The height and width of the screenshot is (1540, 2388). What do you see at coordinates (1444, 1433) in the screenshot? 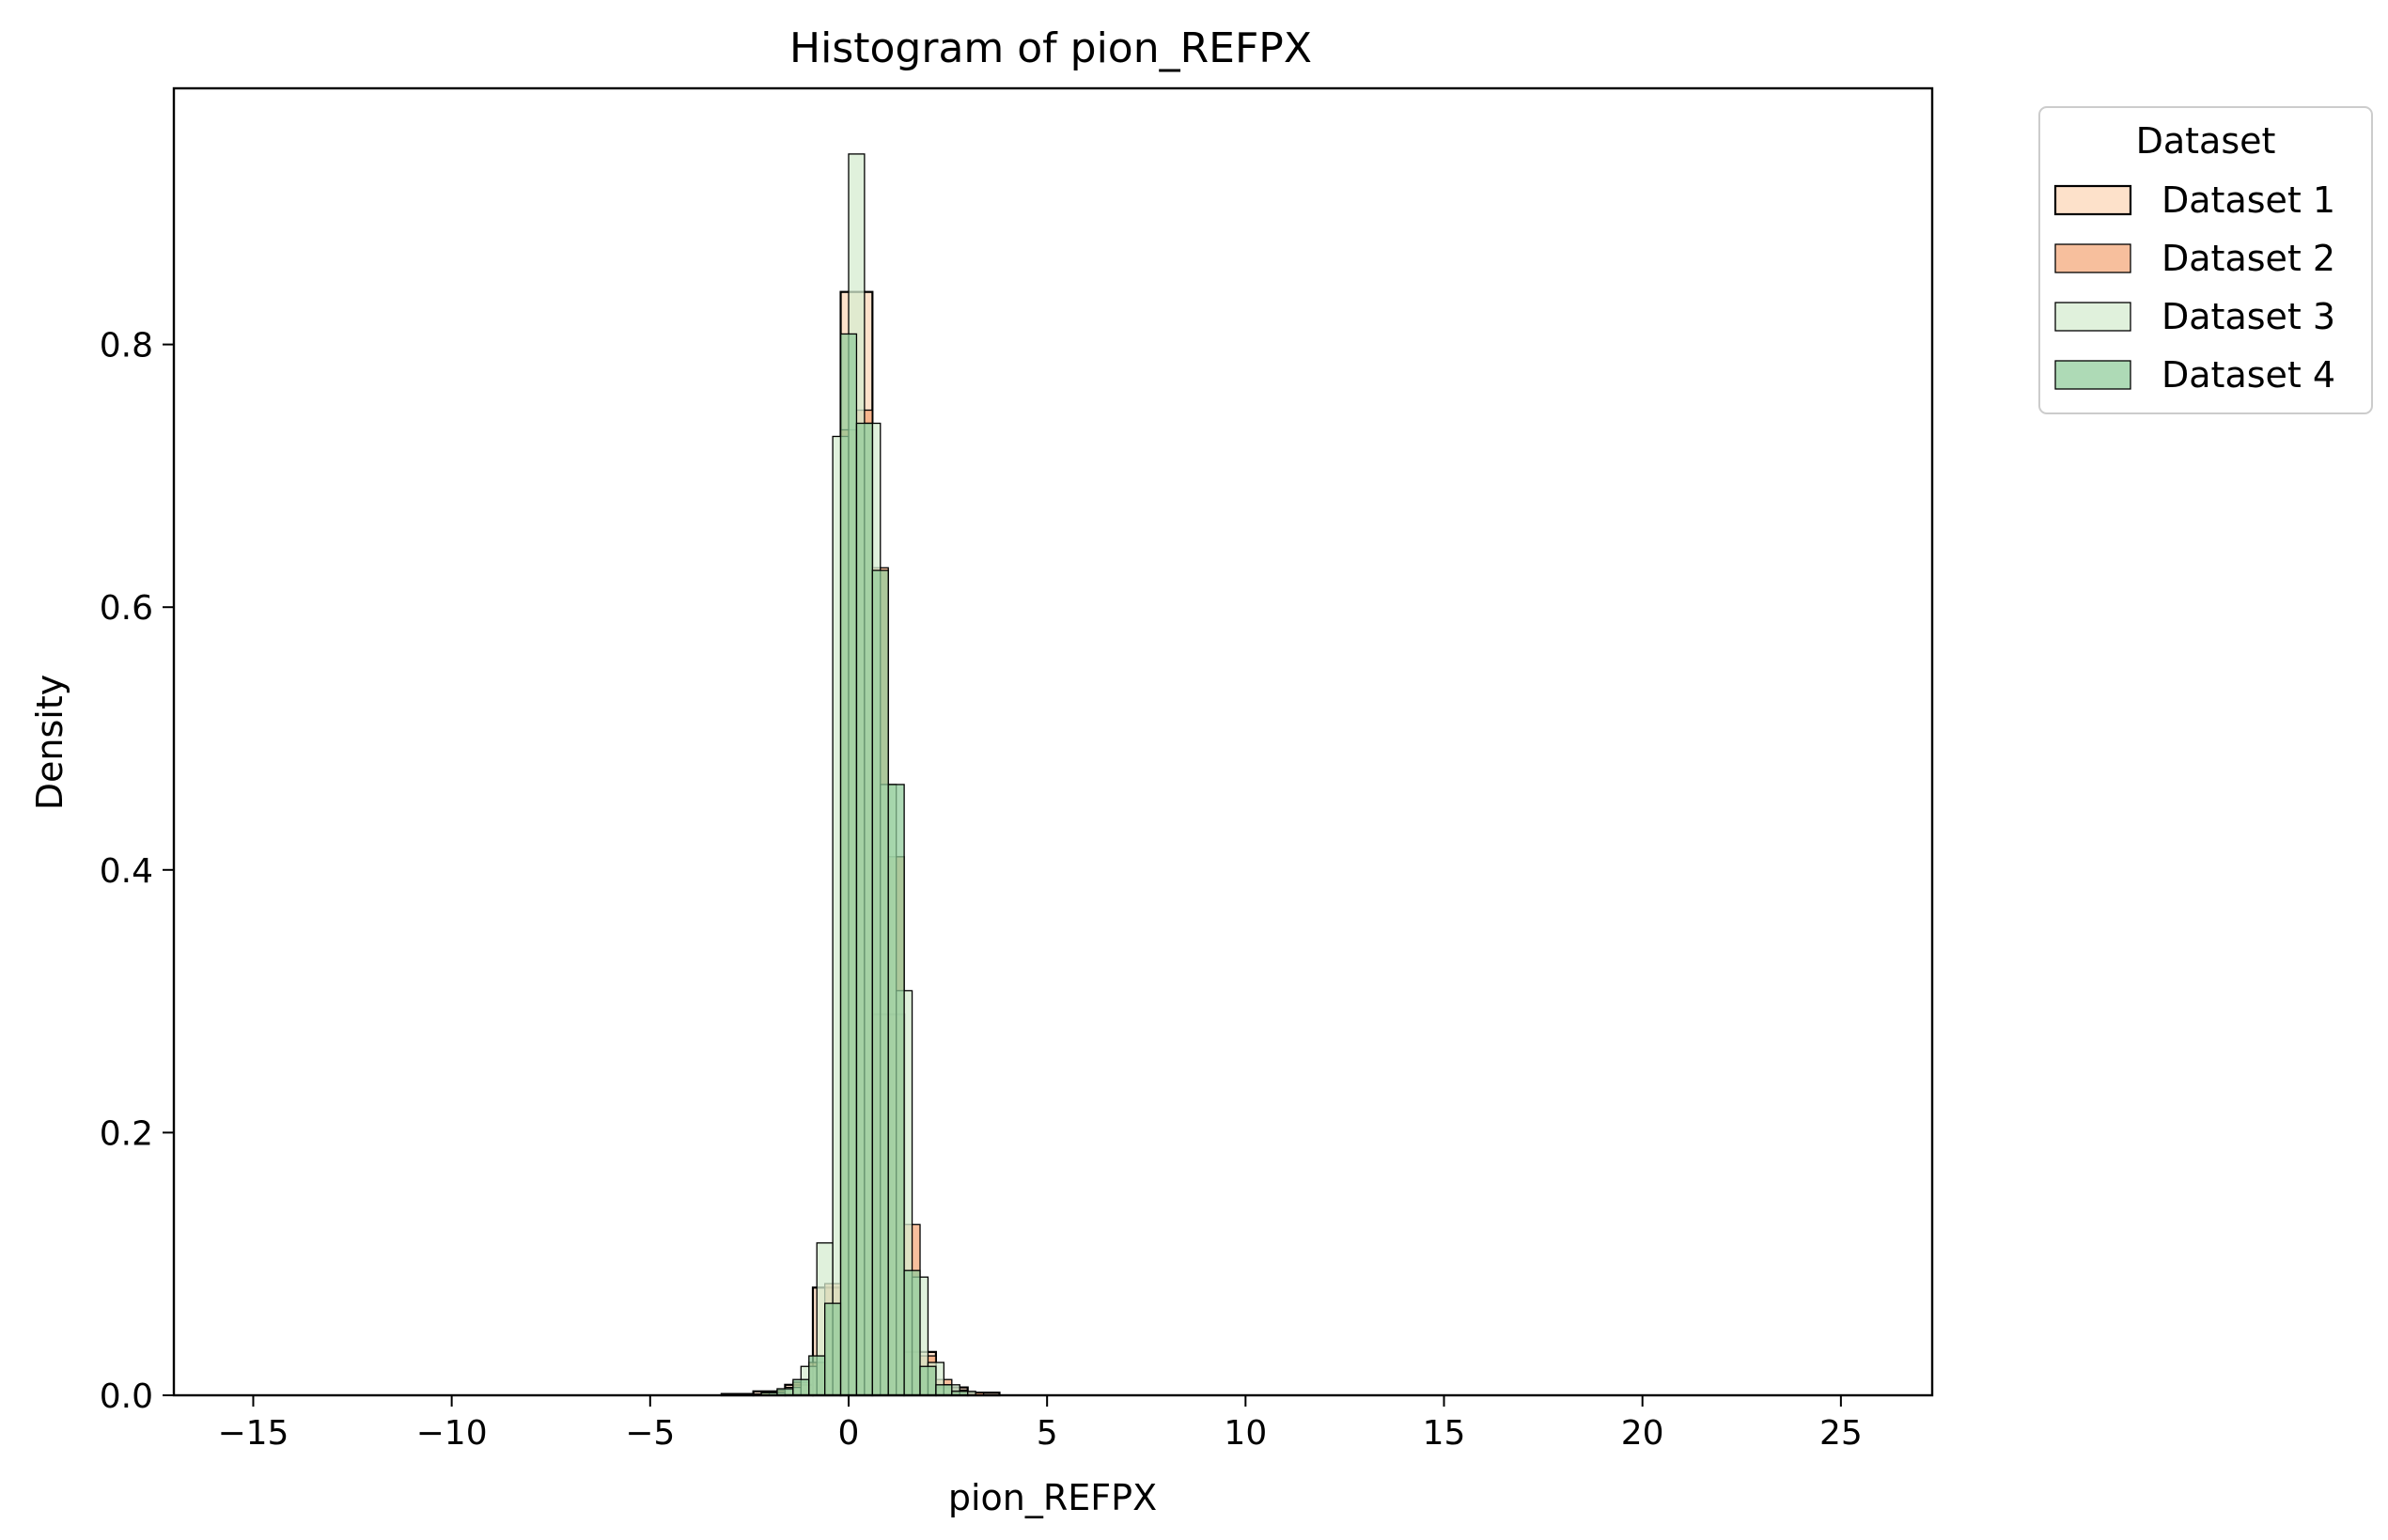
I see `x-tick-label: 15` at bounding box center [1444, 1433].